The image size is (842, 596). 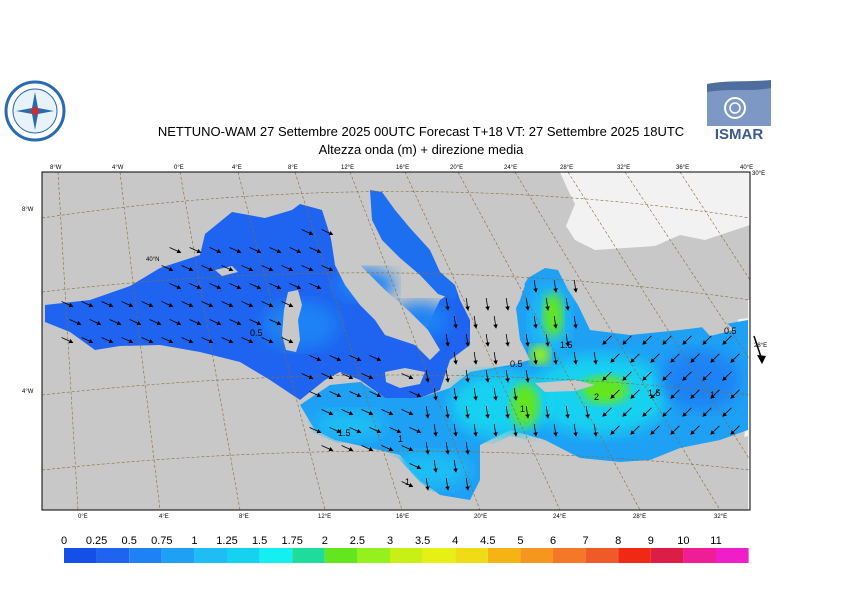 What do you see at coordinates (682, 168) in the screenshot?
I see `tick-label: 36°E` at bounding box center [682, 168].